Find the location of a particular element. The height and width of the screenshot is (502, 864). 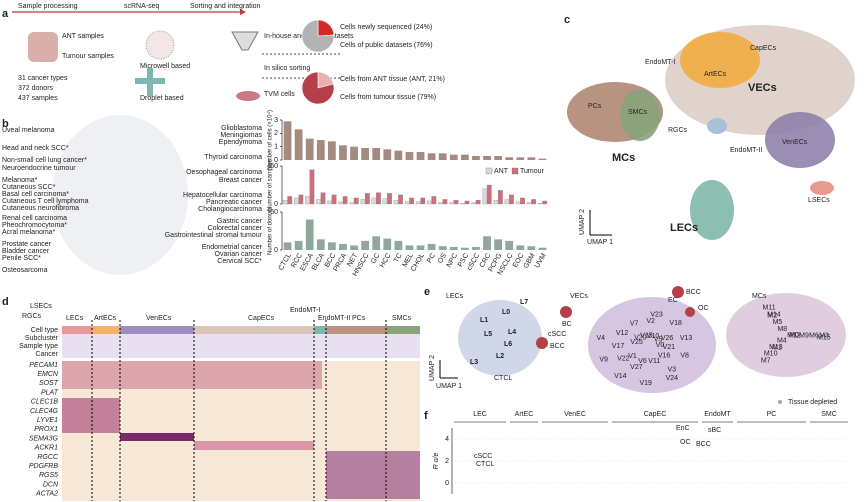

y-tick-label: 3 is located at coordinates (276, 120).